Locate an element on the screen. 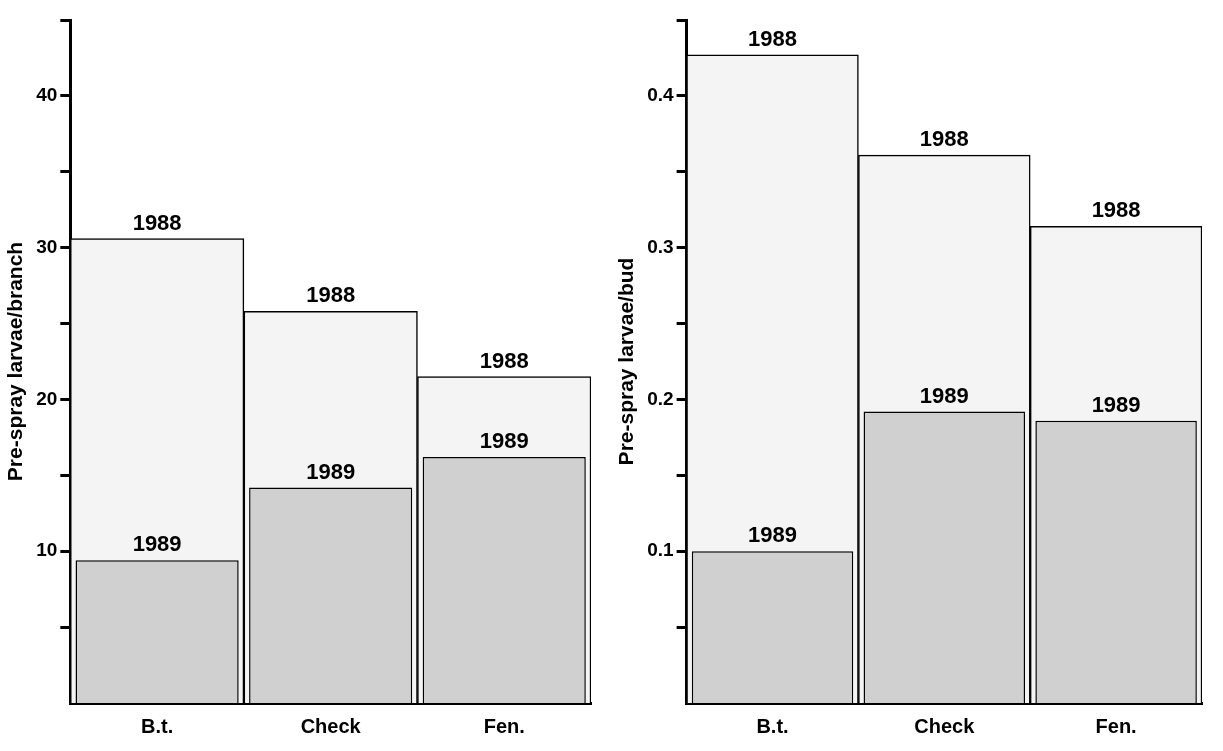 This screenshot has height=751, width=1223. y-tick-label: 0.4 is located at coordinates (661, 95).